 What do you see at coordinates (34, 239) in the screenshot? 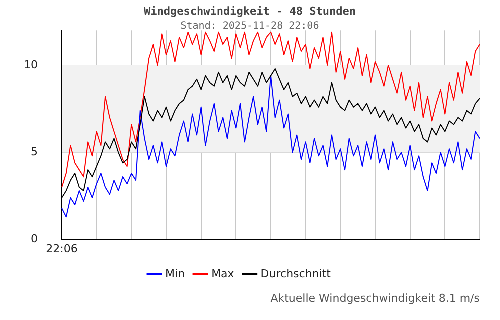
I see `y-tick-label: 0` at bounding box center [34, 239].